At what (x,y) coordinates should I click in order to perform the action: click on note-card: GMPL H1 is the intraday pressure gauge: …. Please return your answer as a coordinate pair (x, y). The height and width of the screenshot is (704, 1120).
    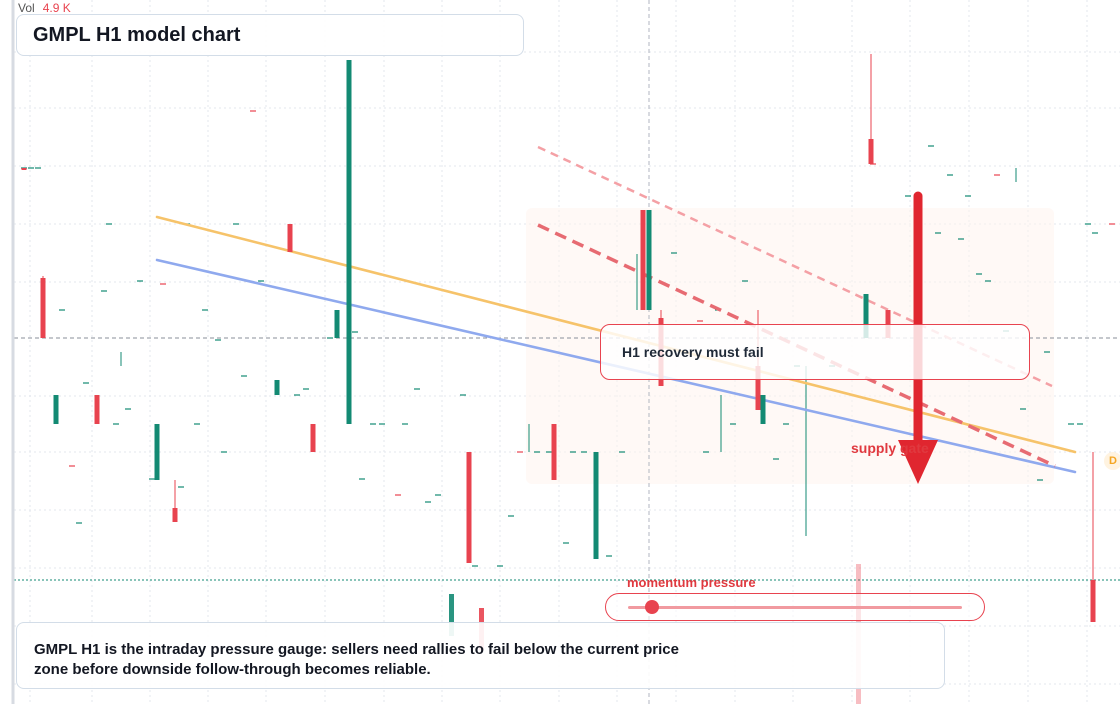
    Looking at the image, I should click on (480, 655).